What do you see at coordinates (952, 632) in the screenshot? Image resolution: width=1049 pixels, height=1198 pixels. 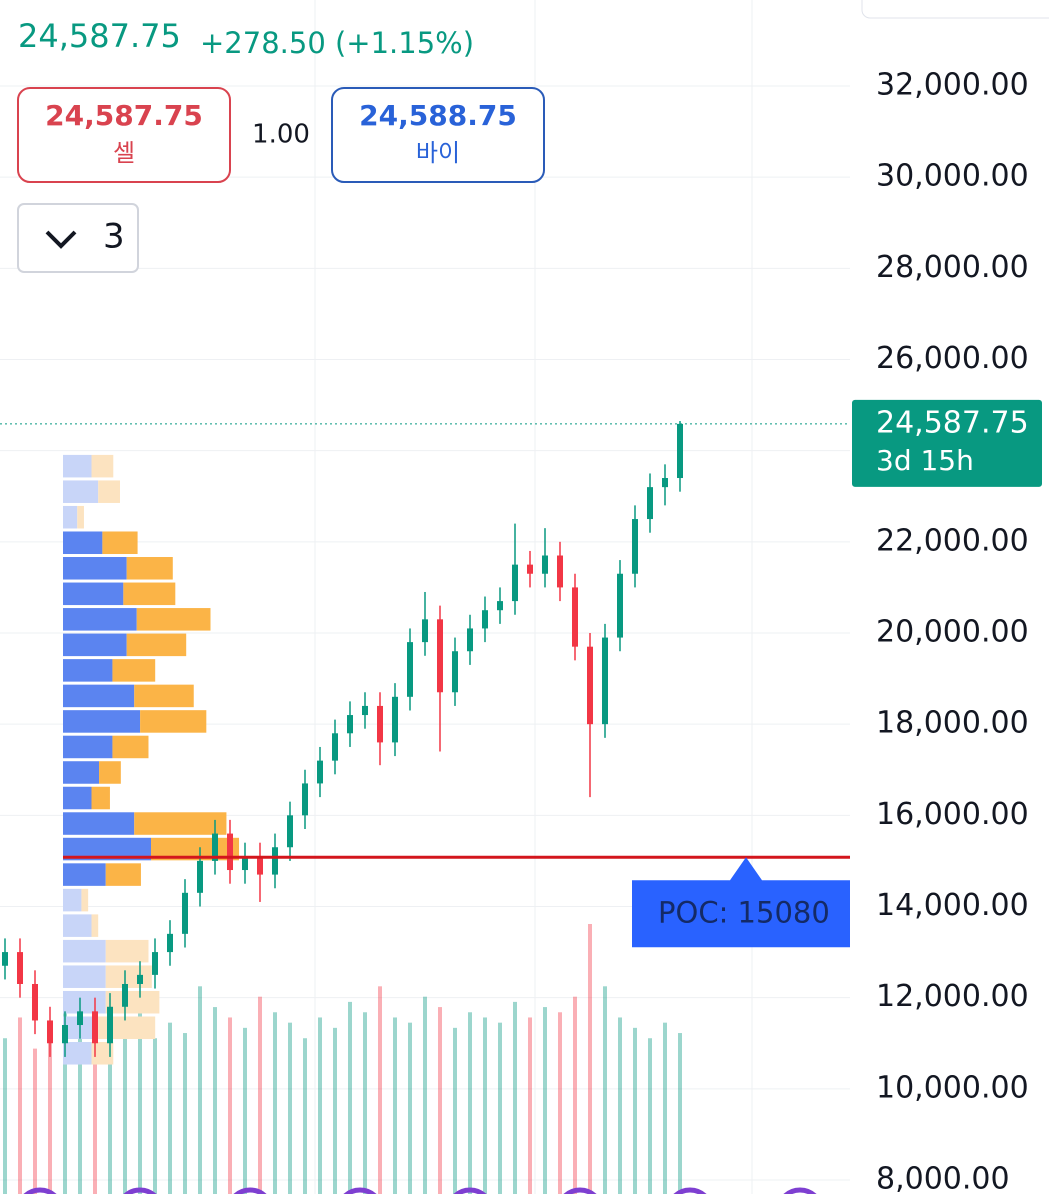 I see `y-tick-label: 20,000.00` at bounding box center [952, 632].